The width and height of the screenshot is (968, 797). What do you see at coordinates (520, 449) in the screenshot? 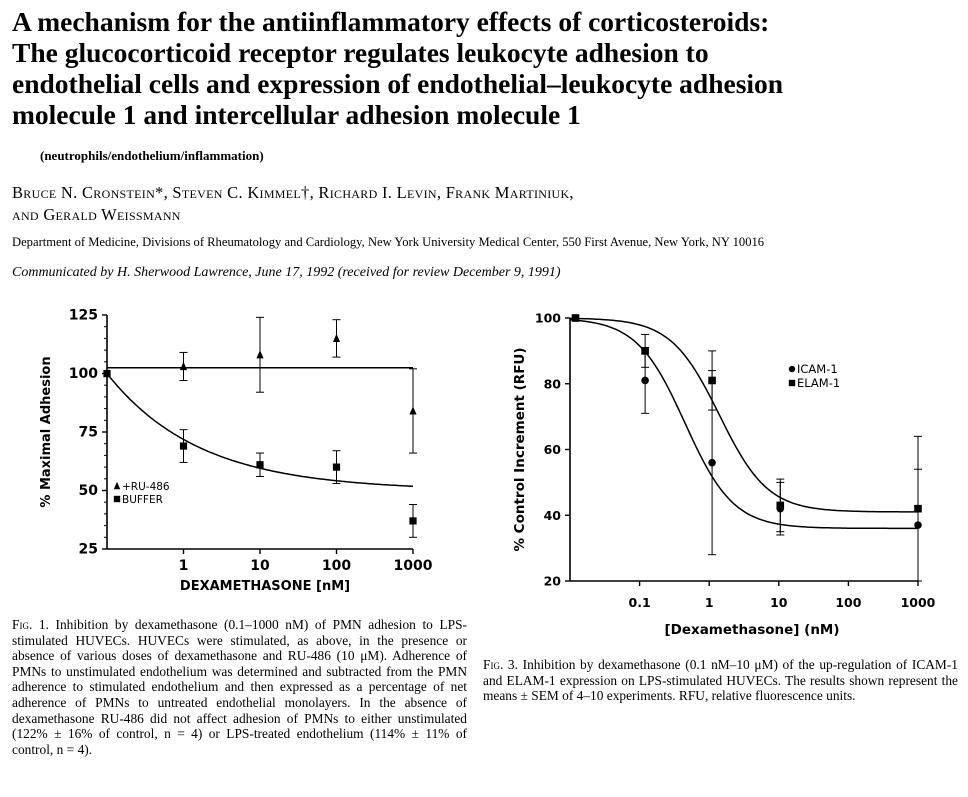
I see `y-axis-label: % Control Increment (RFU)` at bounding box center [520, 449].